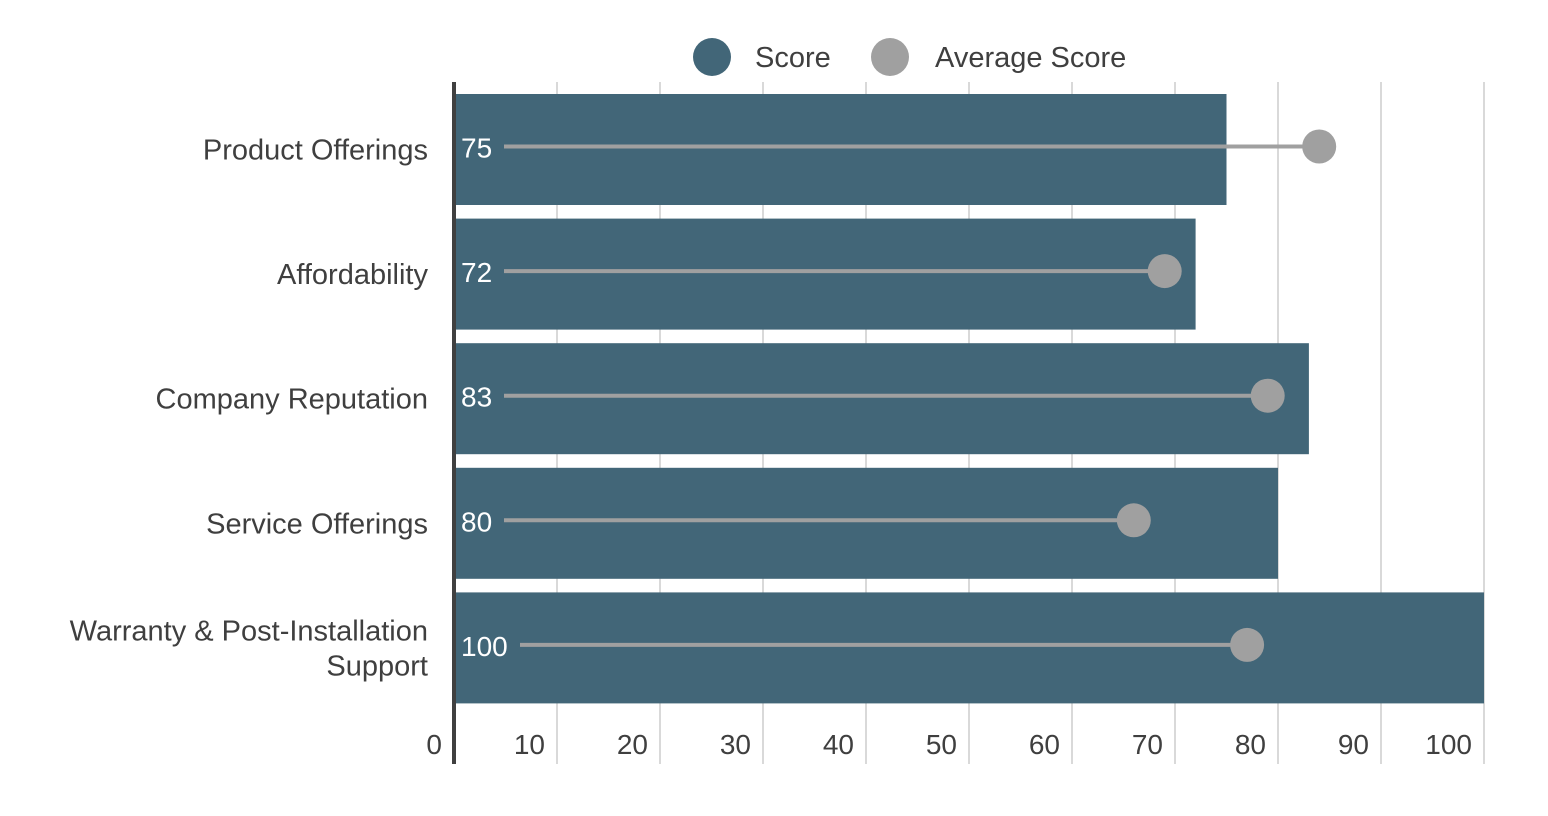  I want to click on x-tick-label-80: 80, so click(1250, 744).